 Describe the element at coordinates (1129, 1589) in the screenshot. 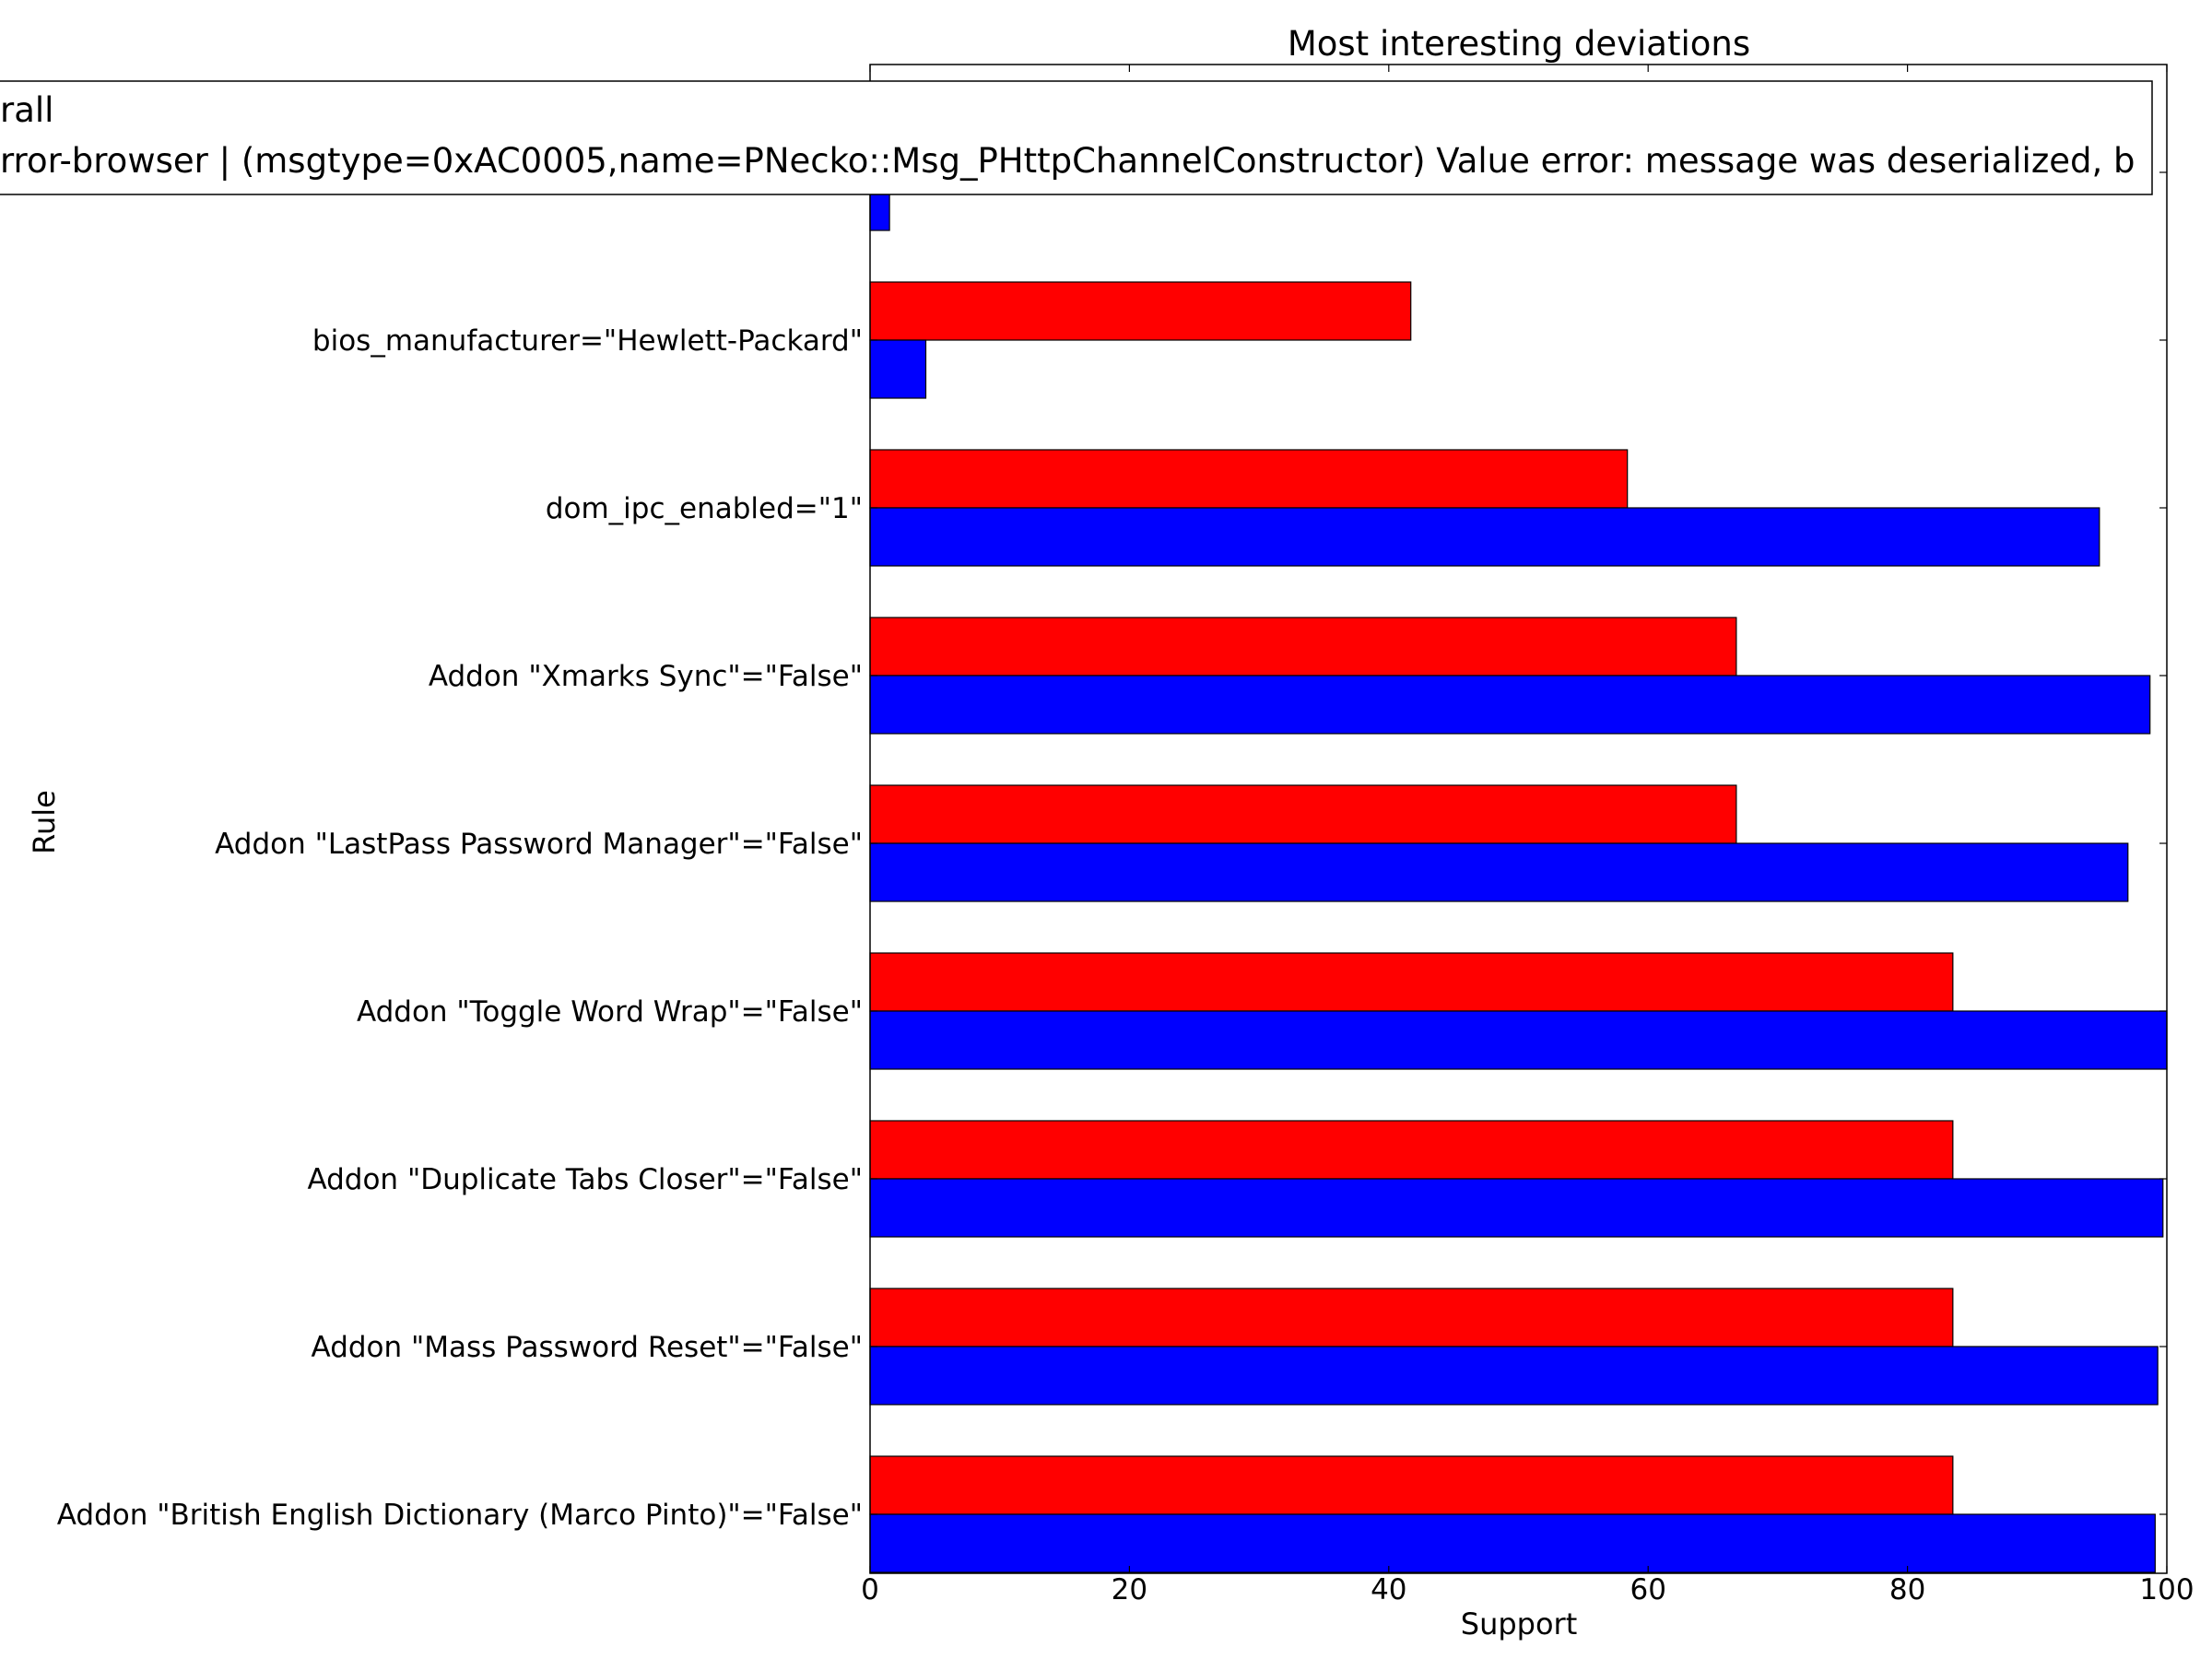

I see `x-tick-label: 20` at that location.